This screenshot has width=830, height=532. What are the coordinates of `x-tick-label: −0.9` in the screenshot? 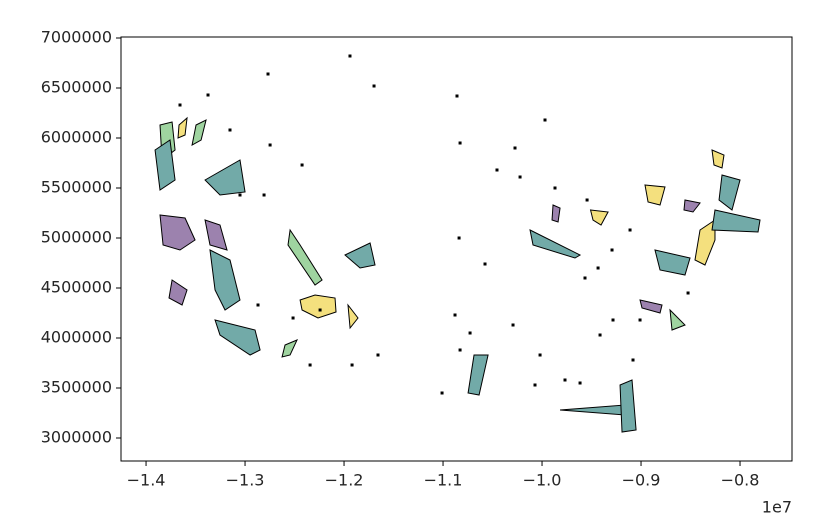 It's located at (641, 480).